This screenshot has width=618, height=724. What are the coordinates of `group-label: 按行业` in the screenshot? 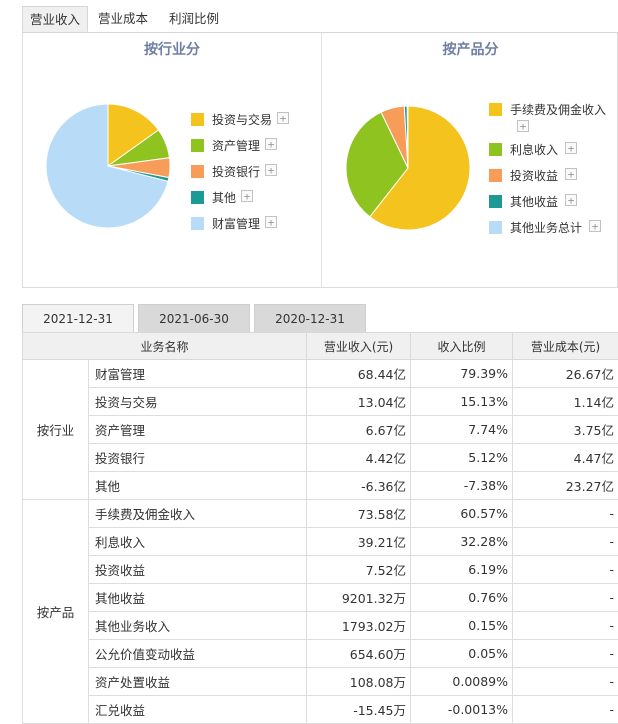 It's located at (56, 430).